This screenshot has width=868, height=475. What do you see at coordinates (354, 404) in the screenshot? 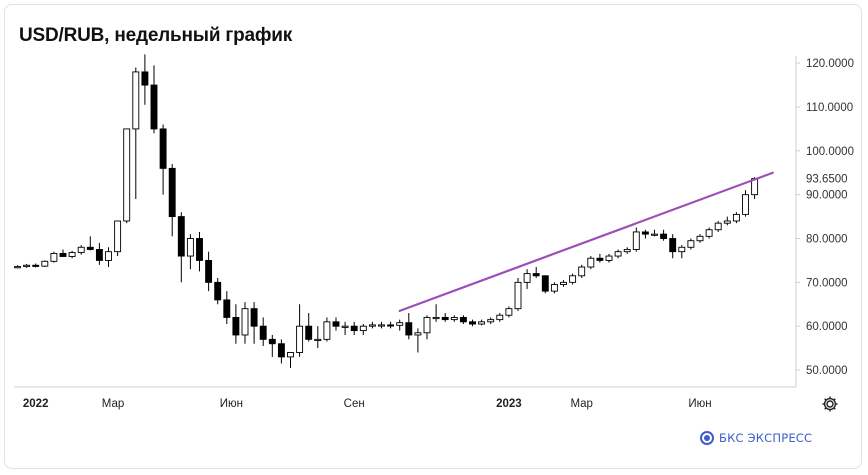
I see `x-tick-label: Сен` at bounding box center [354, 404].